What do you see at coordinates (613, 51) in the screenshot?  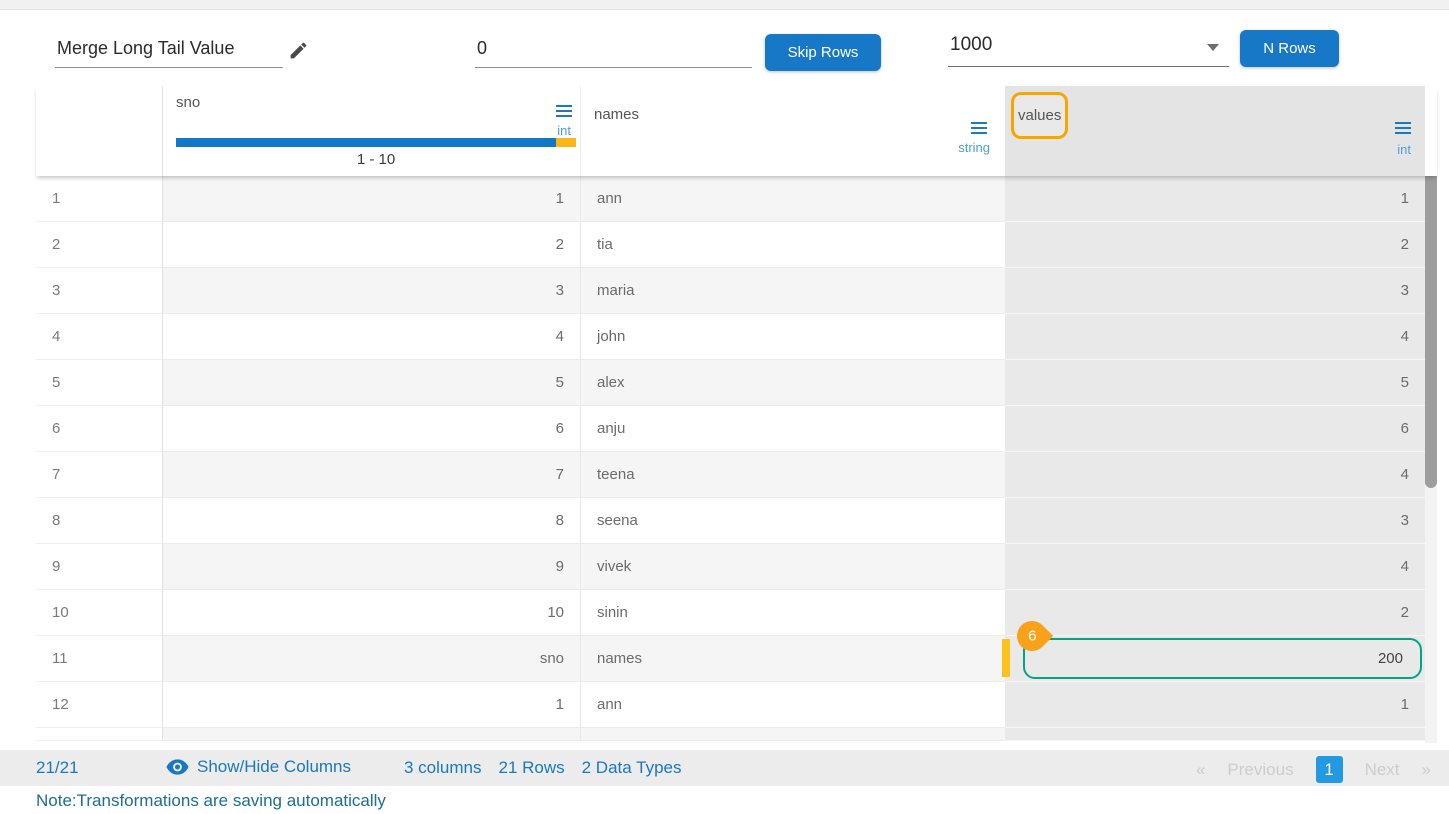 I see `skip-rows-input: 0` at bounding box center [613, 51].